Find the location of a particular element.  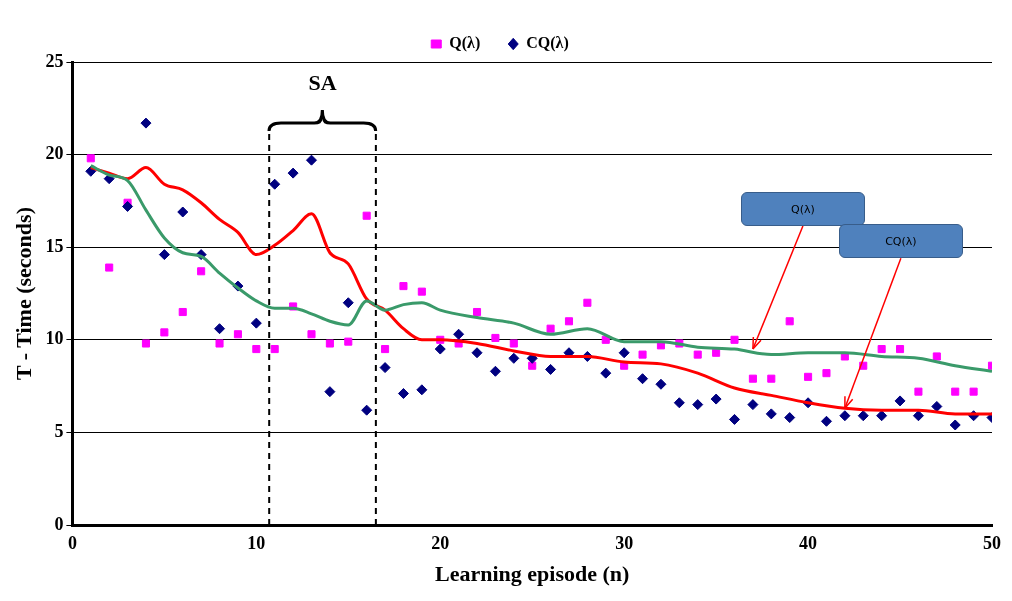

x-axis-title: Learning episode (n) is located at coordinates (532, 574).